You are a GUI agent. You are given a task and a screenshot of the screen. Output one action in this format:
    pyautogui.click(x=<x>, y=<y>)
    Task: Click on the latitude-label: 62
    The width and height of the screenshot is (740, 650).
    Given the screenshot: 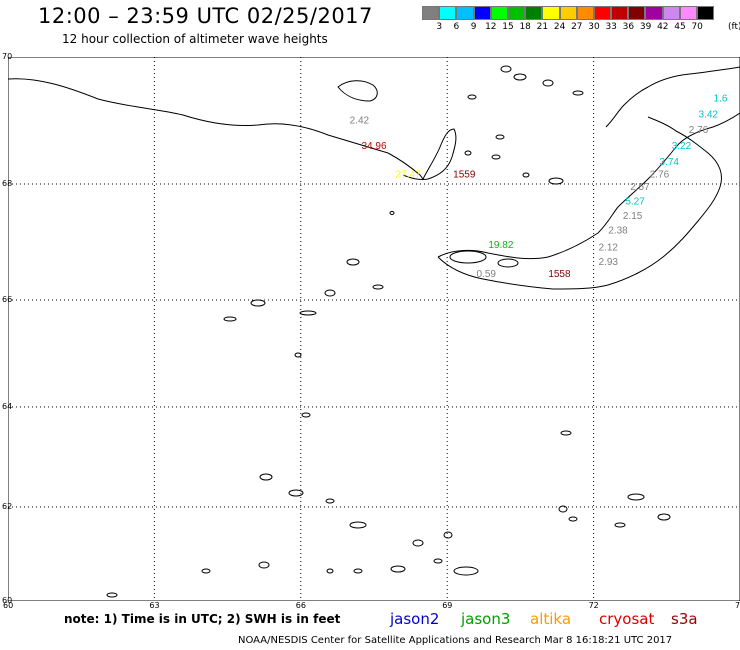 What is the action you would take?
    pyautogui.click(x=7, y=506)
    